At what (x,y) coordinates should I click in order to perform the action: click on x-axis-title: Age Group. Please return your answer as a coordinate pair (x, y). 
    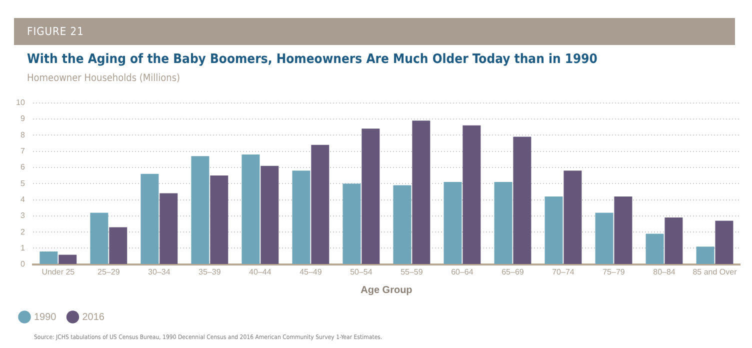
    Looking at the image, I should click on (386, 290).